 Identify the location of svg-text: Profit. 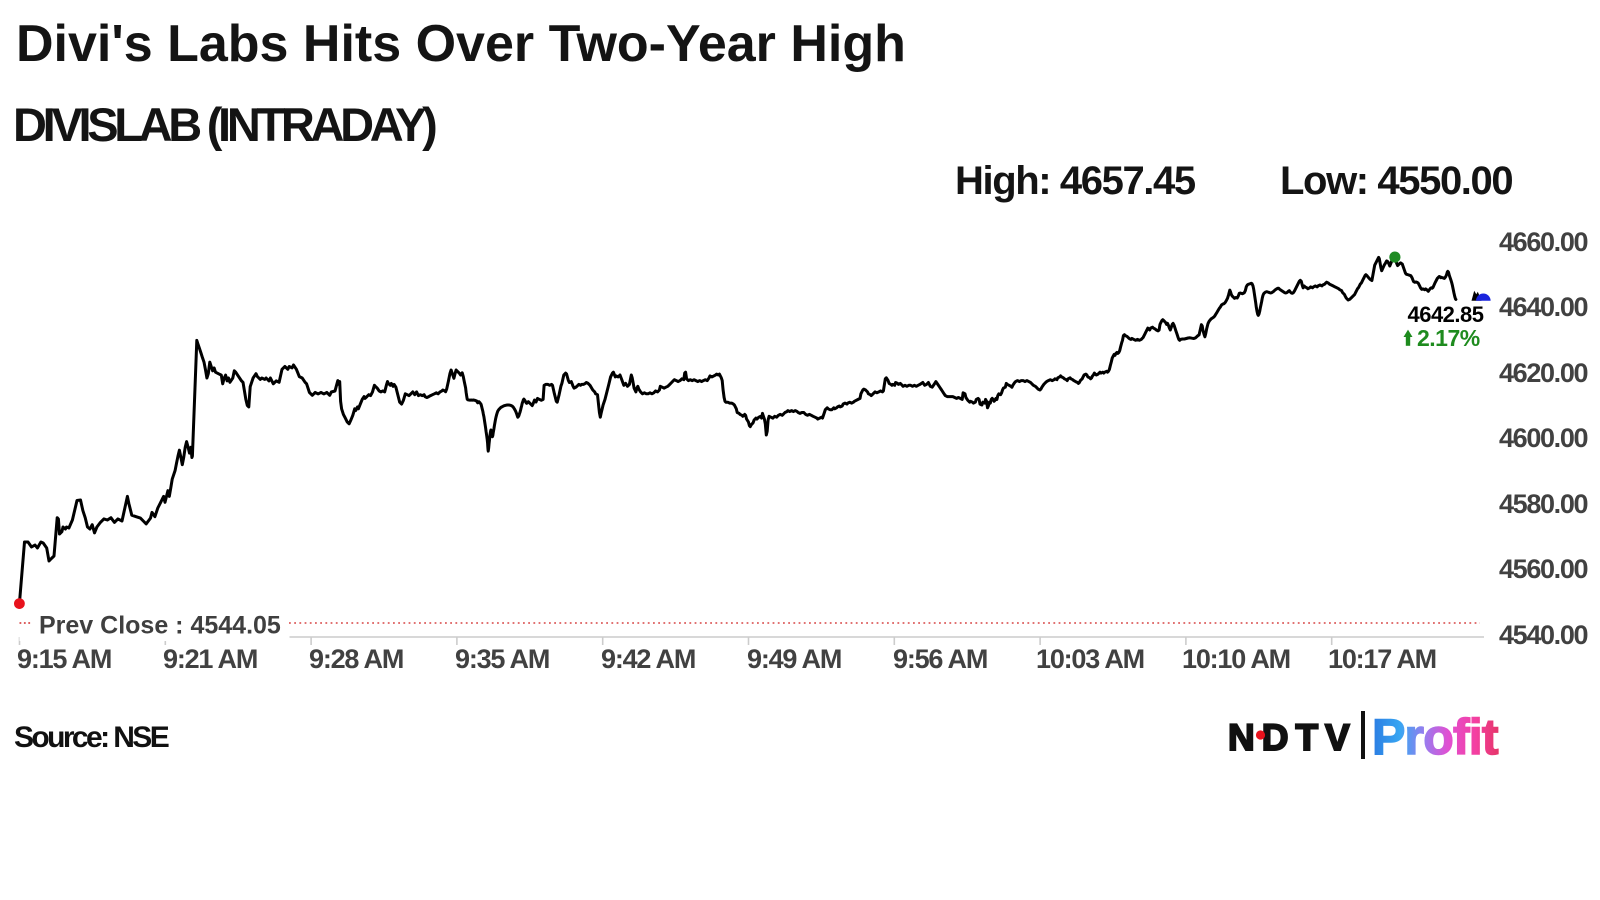
(1435, 737).